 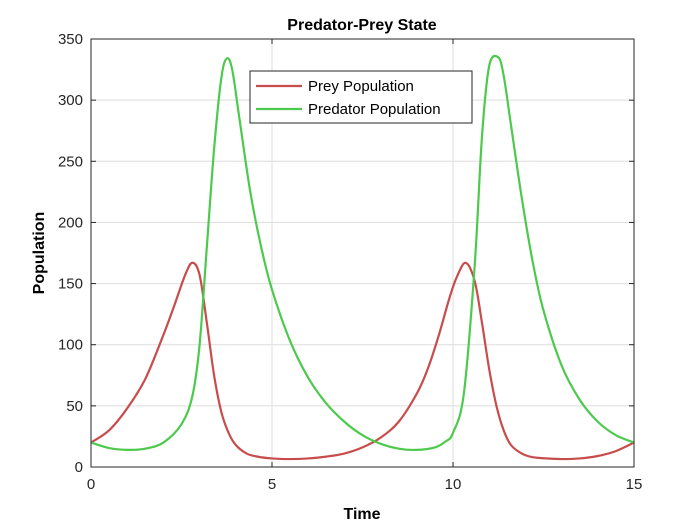 I want to click on x-tick-label: 0, so click(x=91, y=484).